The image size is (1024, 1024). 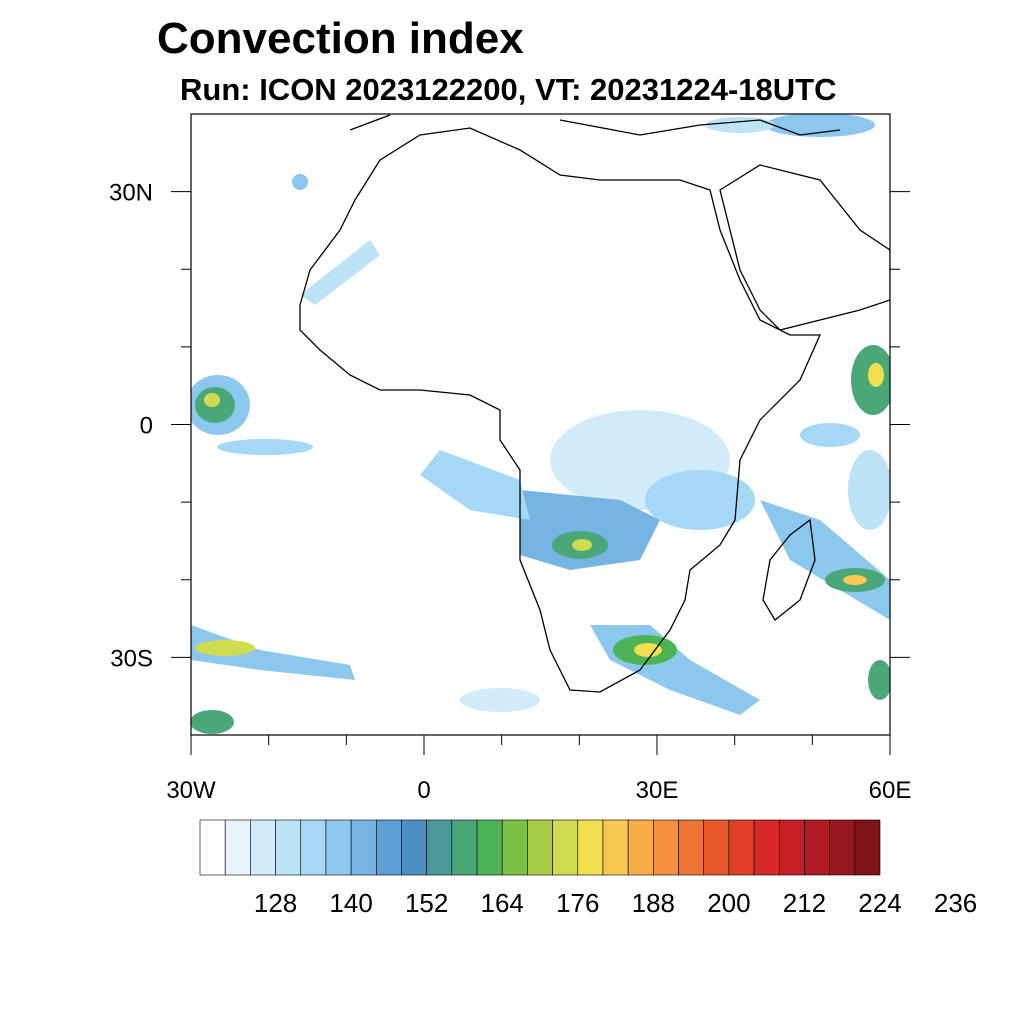 I want to click on colorbar, so click(x=540, y=847).